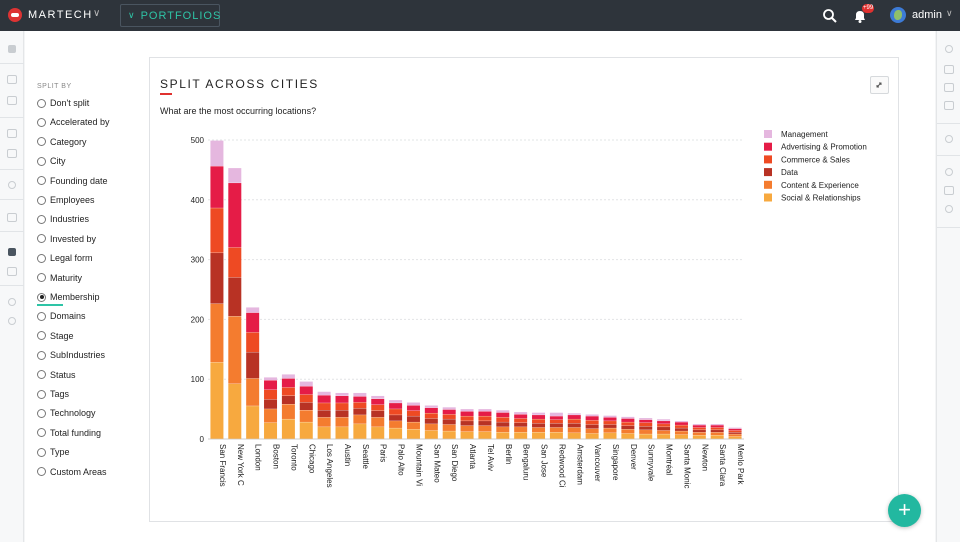 The width and height of the screenshot is (960, 542). I want to click on users-icon, so click(12, 321).